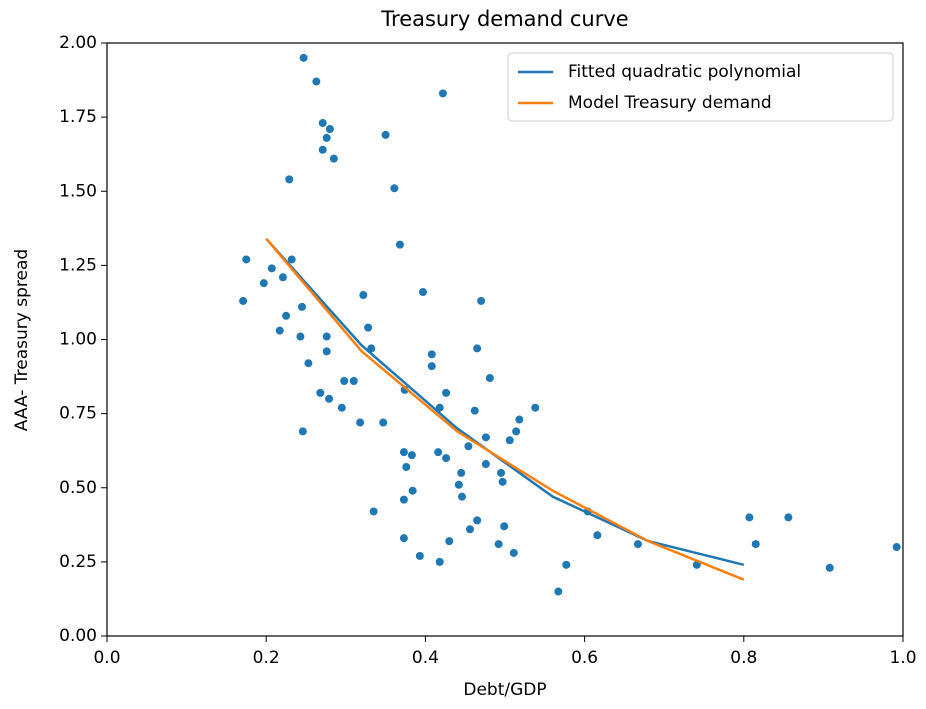 Image resolution: width=926 pixels, height=709 pixels. Describe the element at coordinates (22, 340) in the screenshot. I see `y-axis-label: AAA- Treasury spread` at that location.